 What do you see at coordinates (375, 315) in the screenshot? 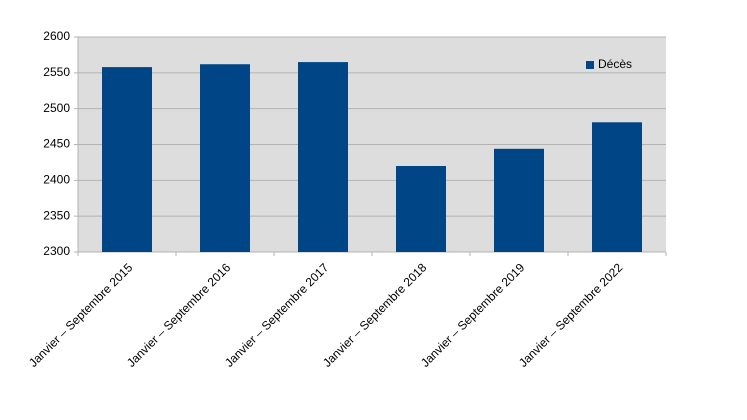
I see `x-tick-label: Janvier – Septembre 2018` at bounding box center [375, 315].